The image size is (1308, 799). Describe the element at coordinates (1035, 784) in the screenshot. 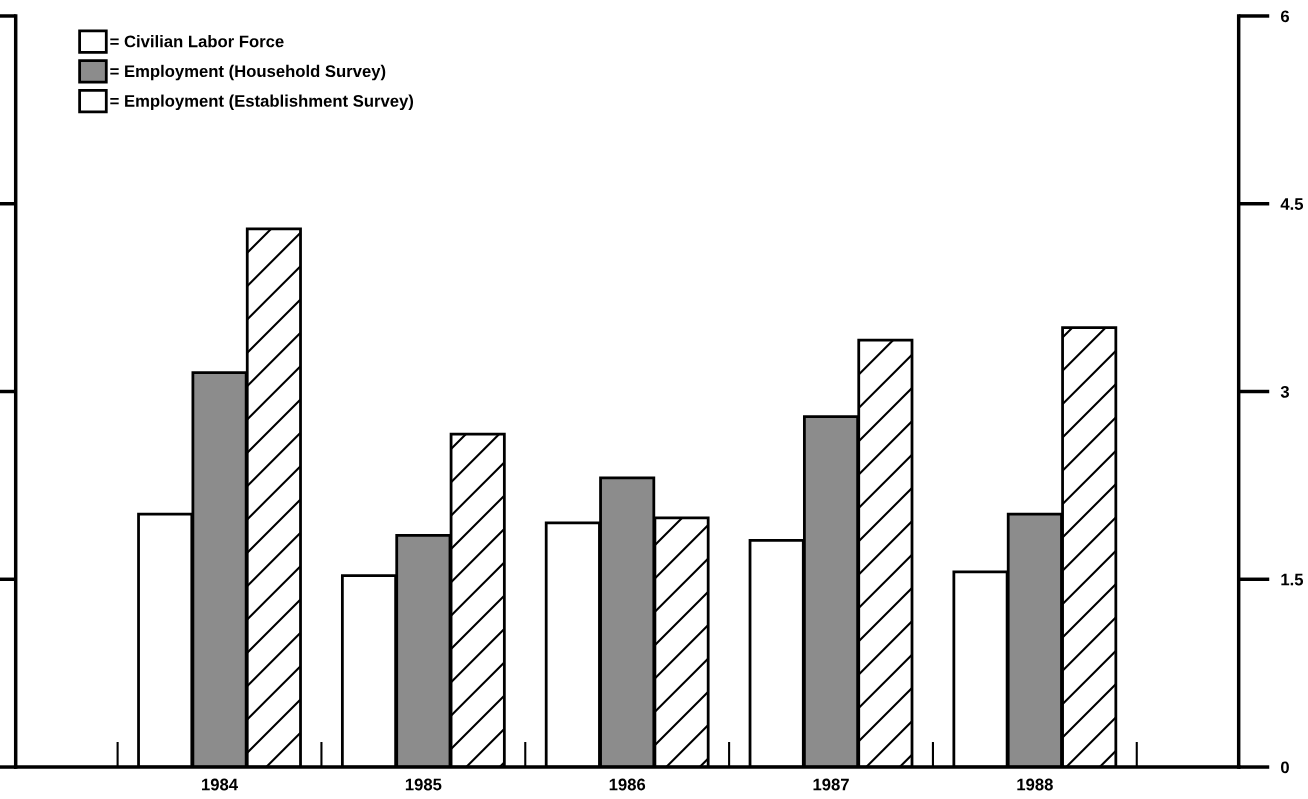

I see `x-tick-label: 1988` at that location.